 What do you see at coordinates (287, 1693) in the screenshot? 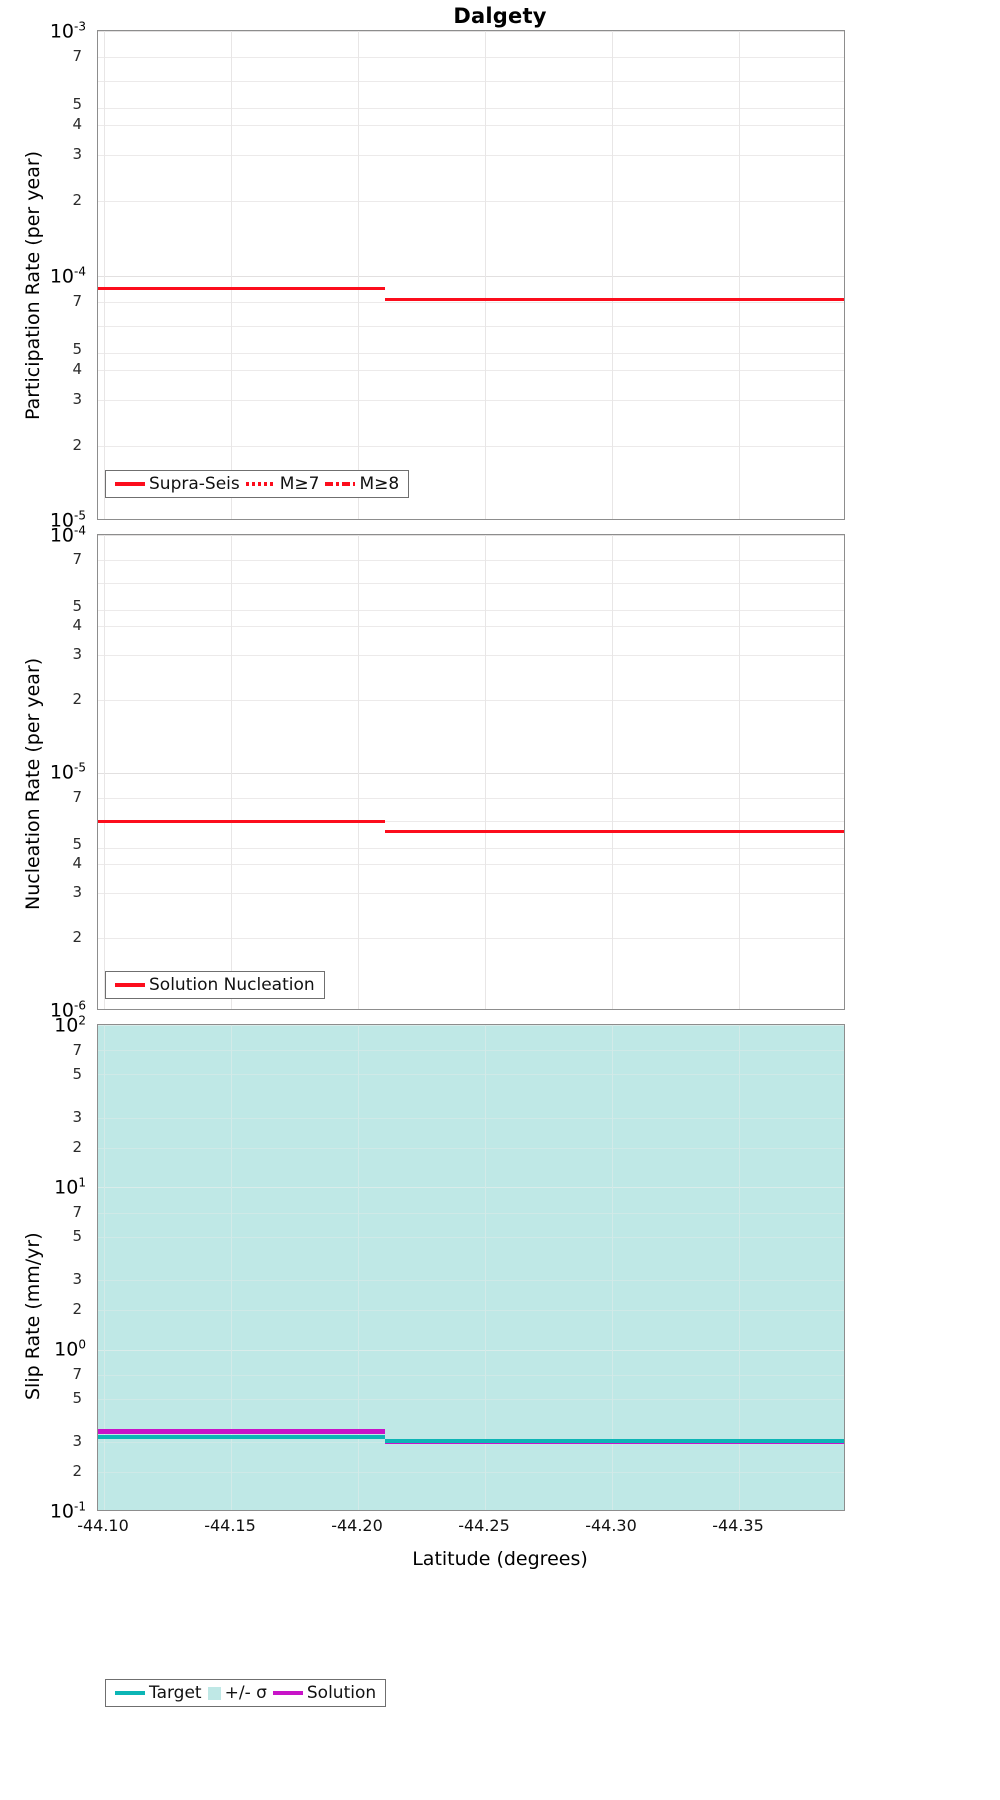
I see `line-swatch-magenta-icon` at bounding box center [287, 1693].